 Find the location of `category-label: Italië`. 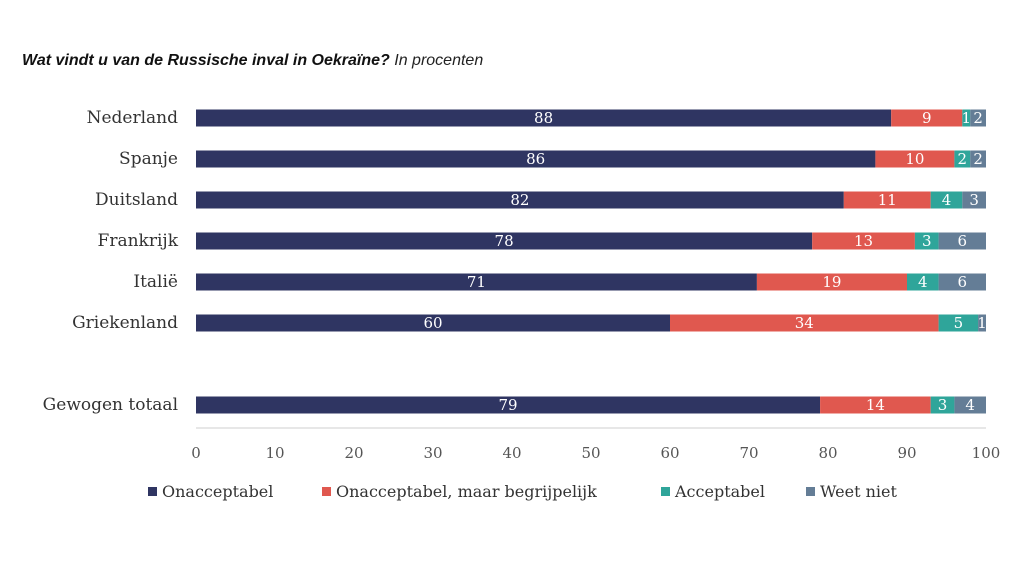

category-label: Italië is located at coordinates (155, 282).